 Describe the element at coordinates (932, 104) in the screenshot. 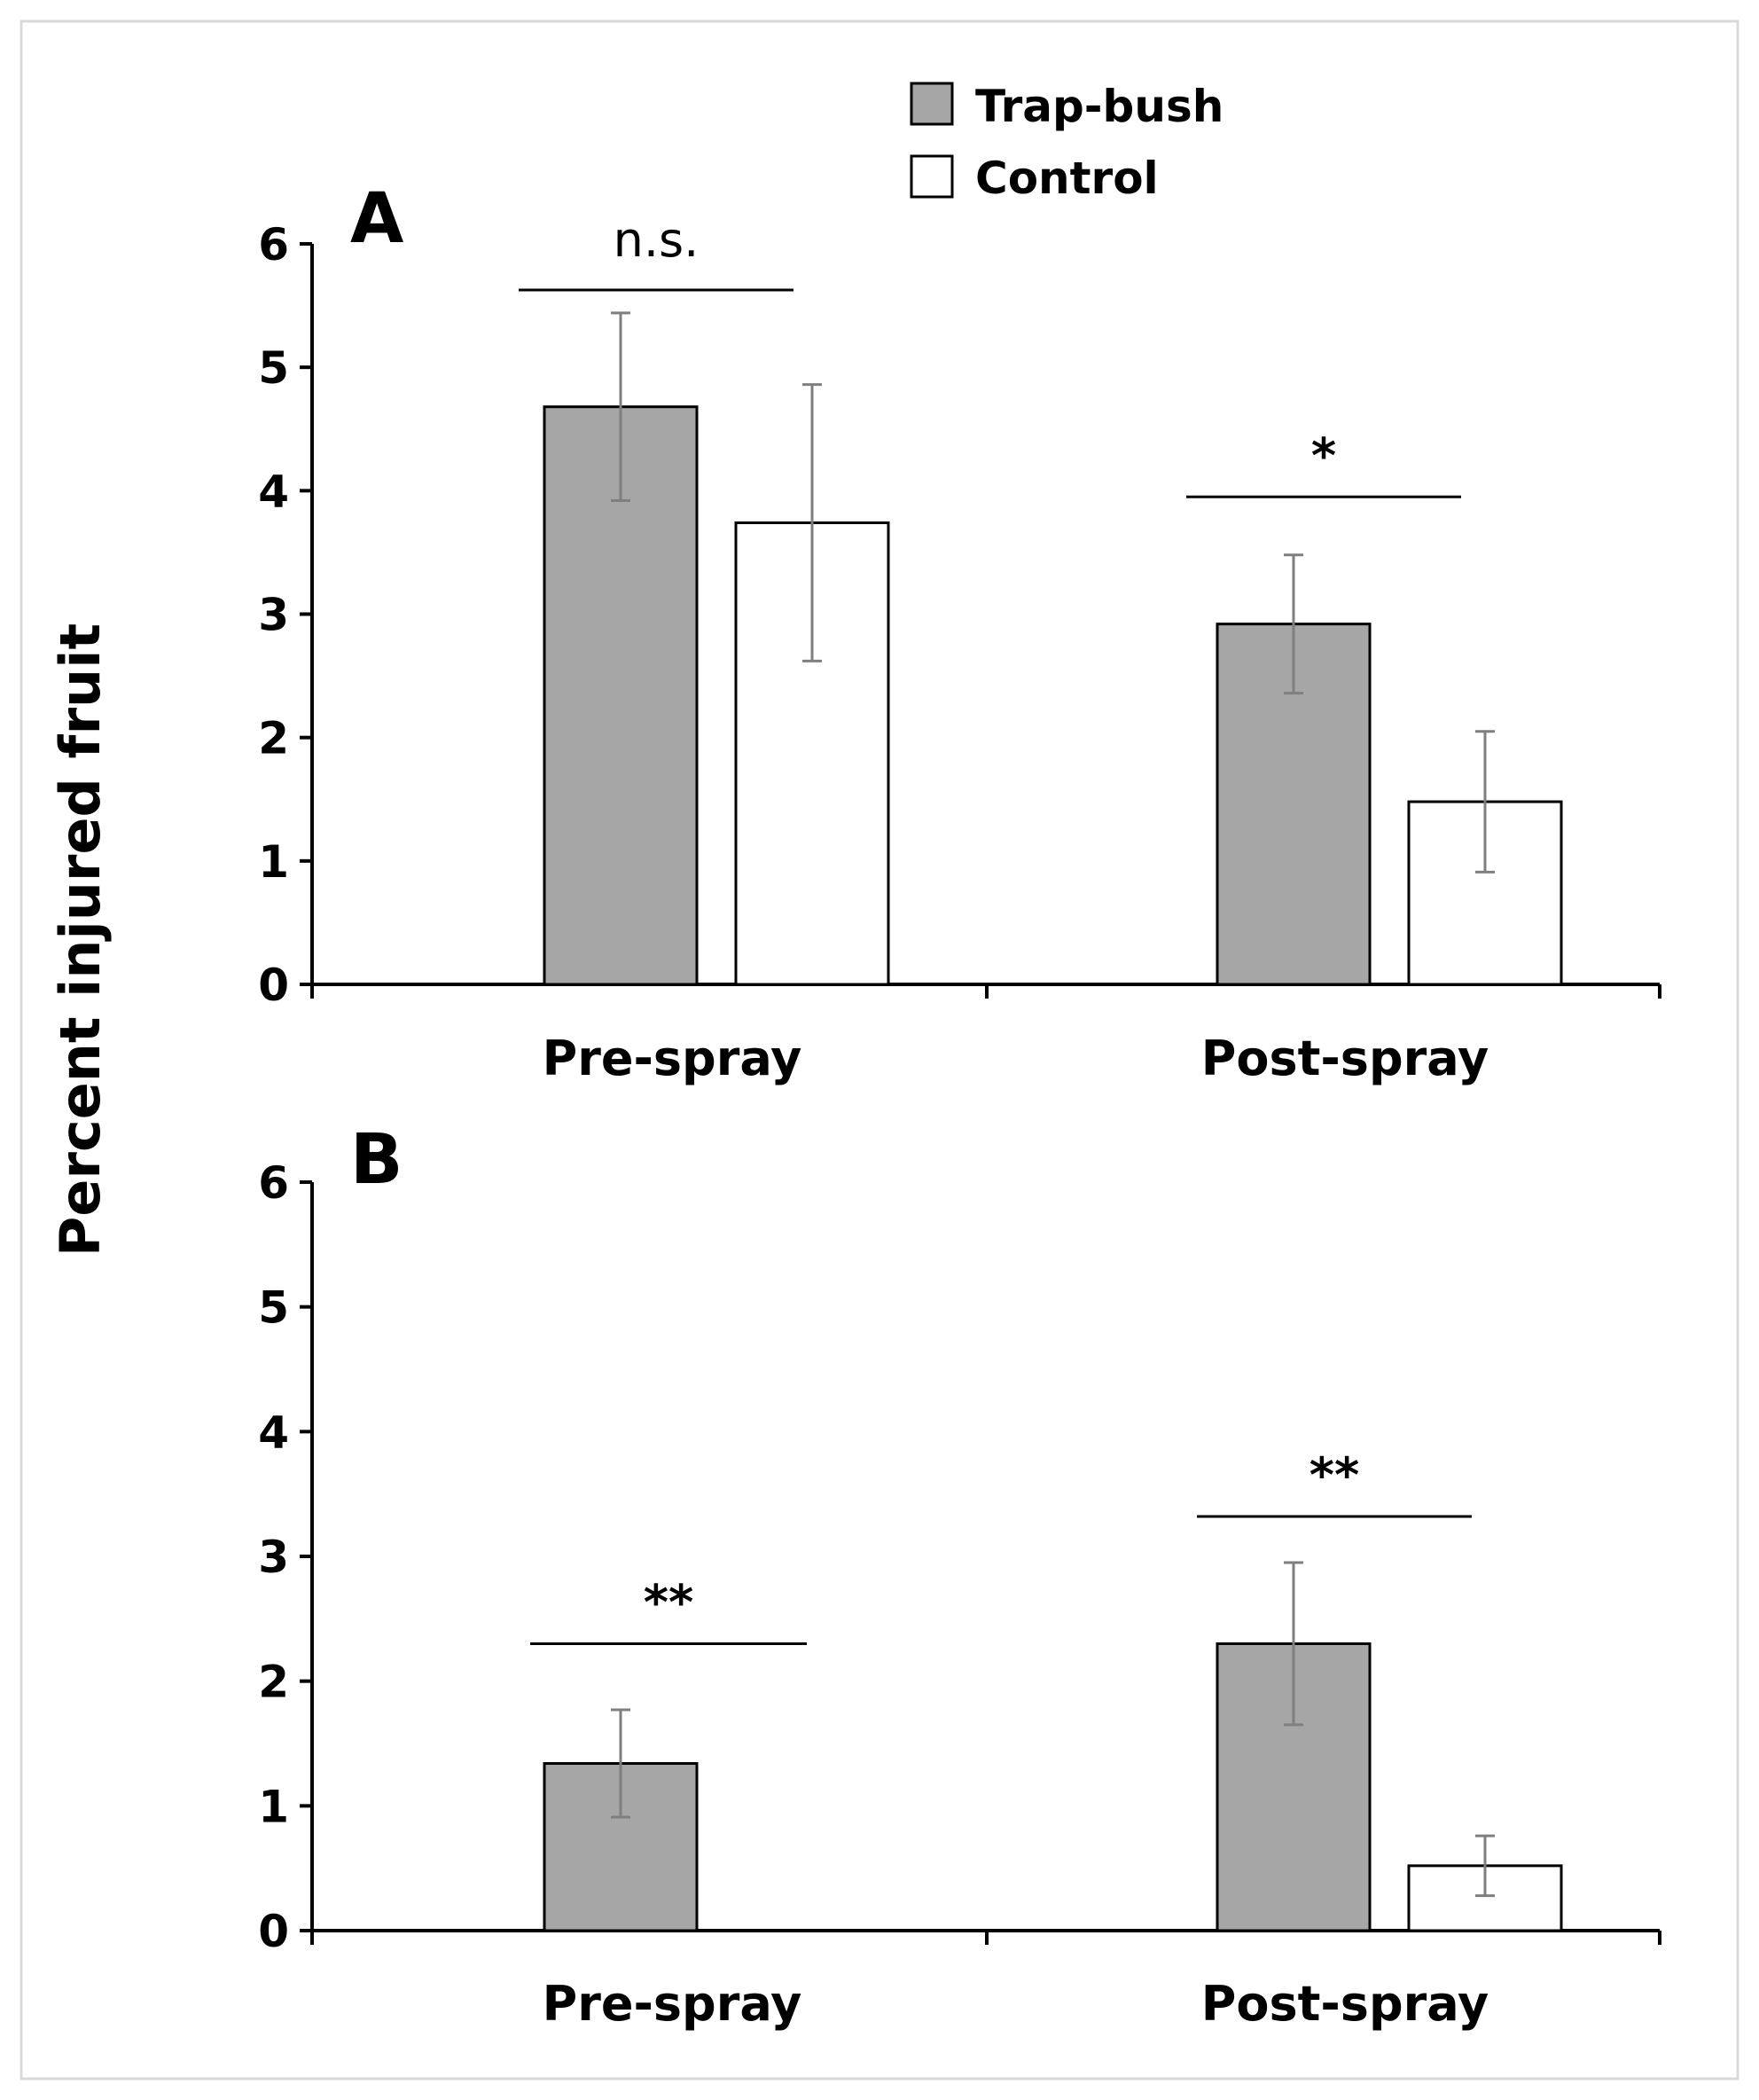

I see `legend-swatch-trap-bush` at that location.